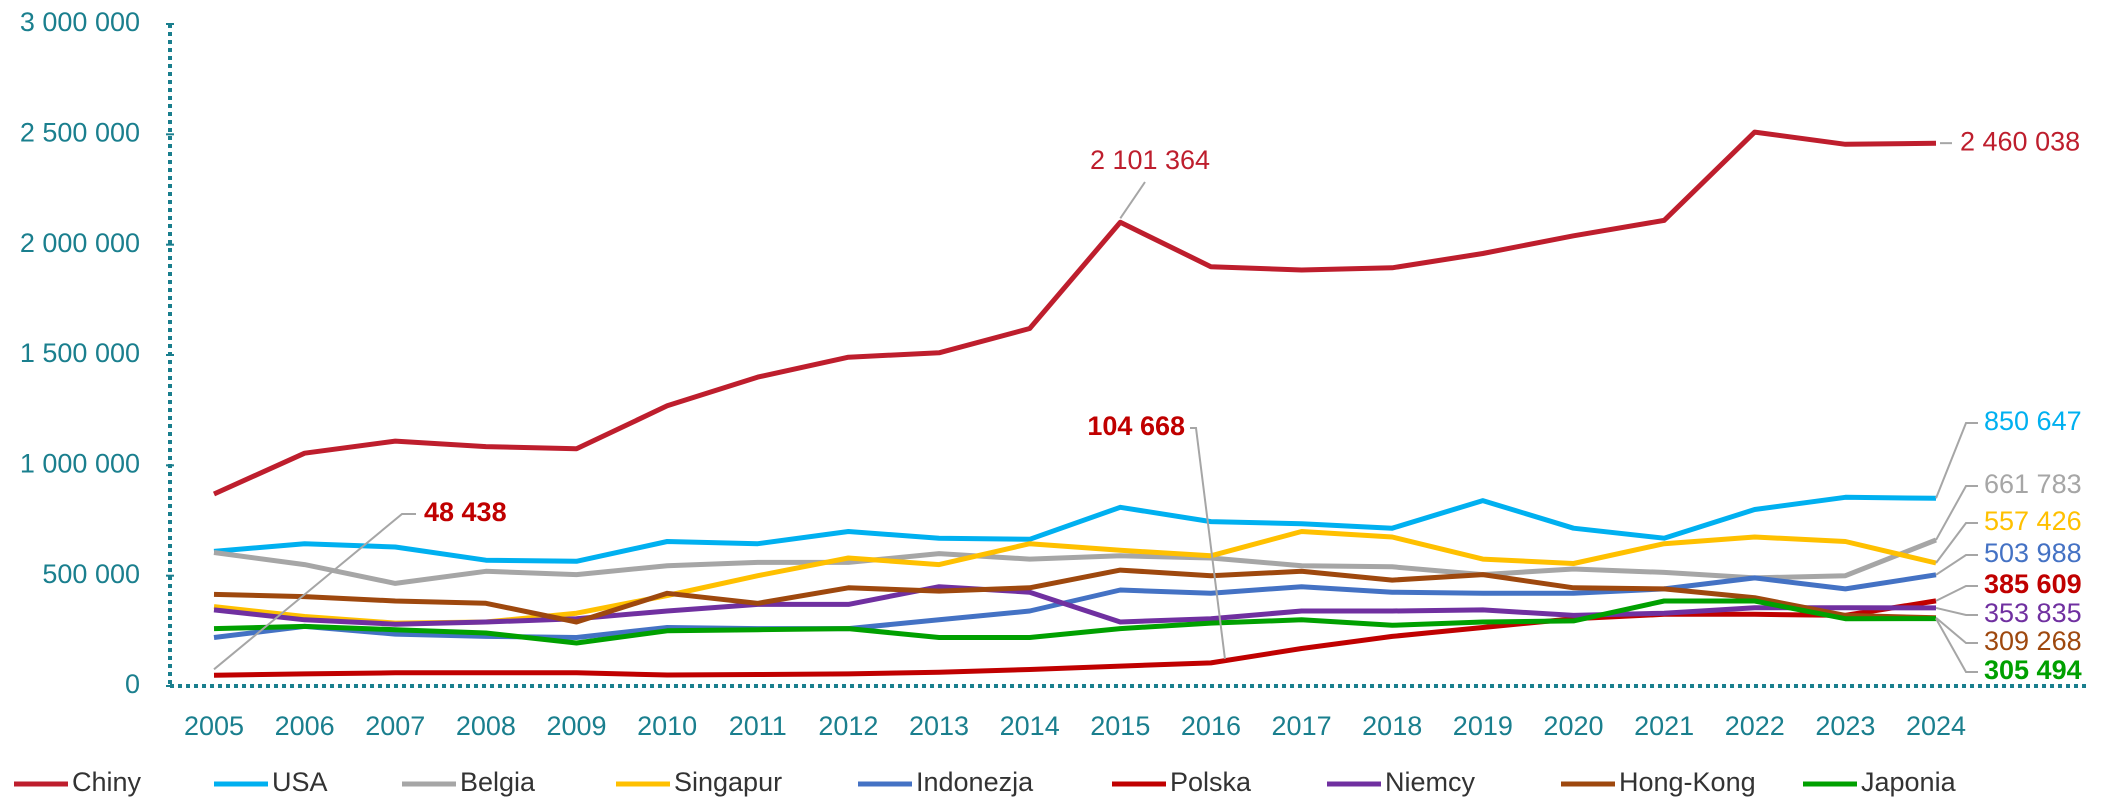 This screenshot has width=2101, height=800. What do you see at coordinates (848, 726) in the screenshot?
I see `x-tick-label: 2012` at bounding box center [848, 726].